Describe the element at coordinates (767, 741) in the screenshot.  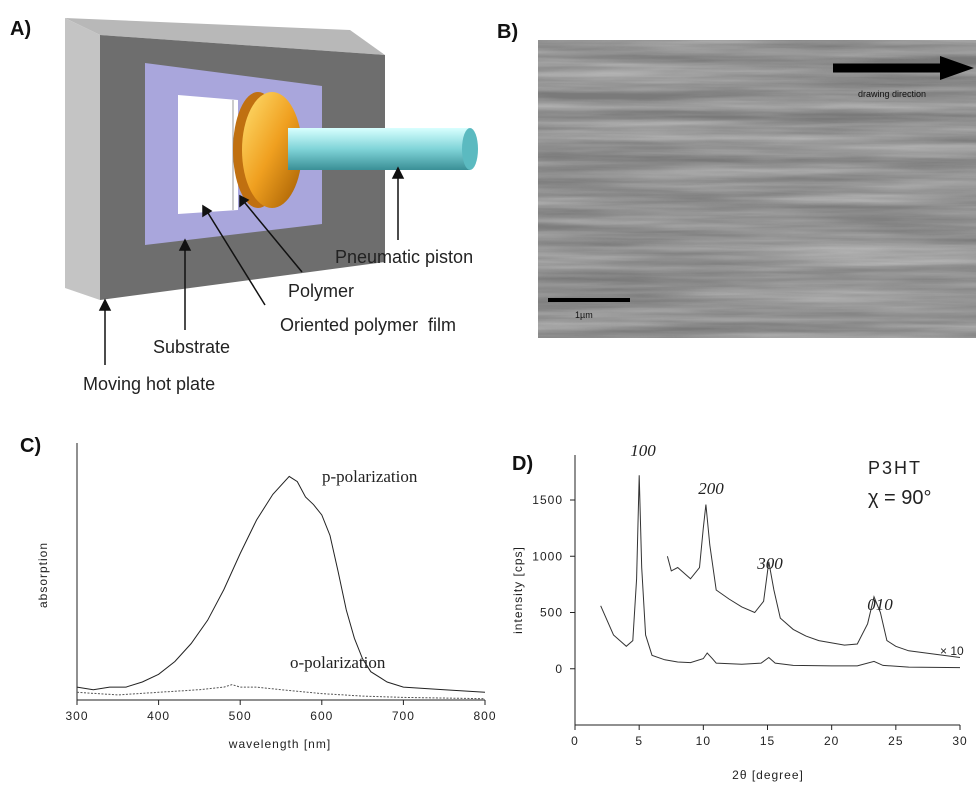
I see `x-tick-label: 15` at that location.